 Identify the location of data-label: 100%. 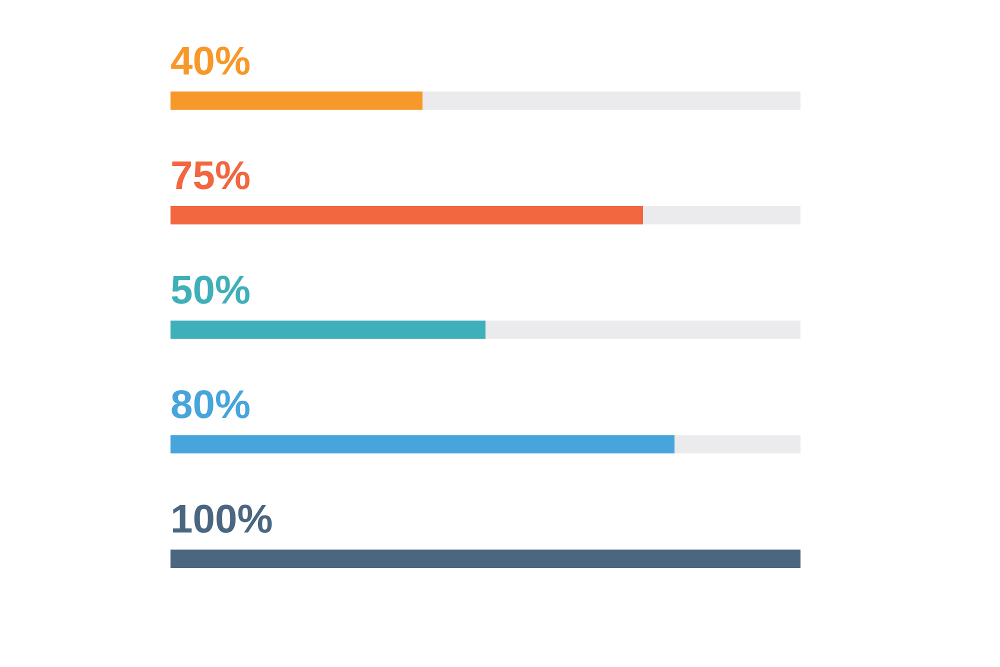
(221, 520).